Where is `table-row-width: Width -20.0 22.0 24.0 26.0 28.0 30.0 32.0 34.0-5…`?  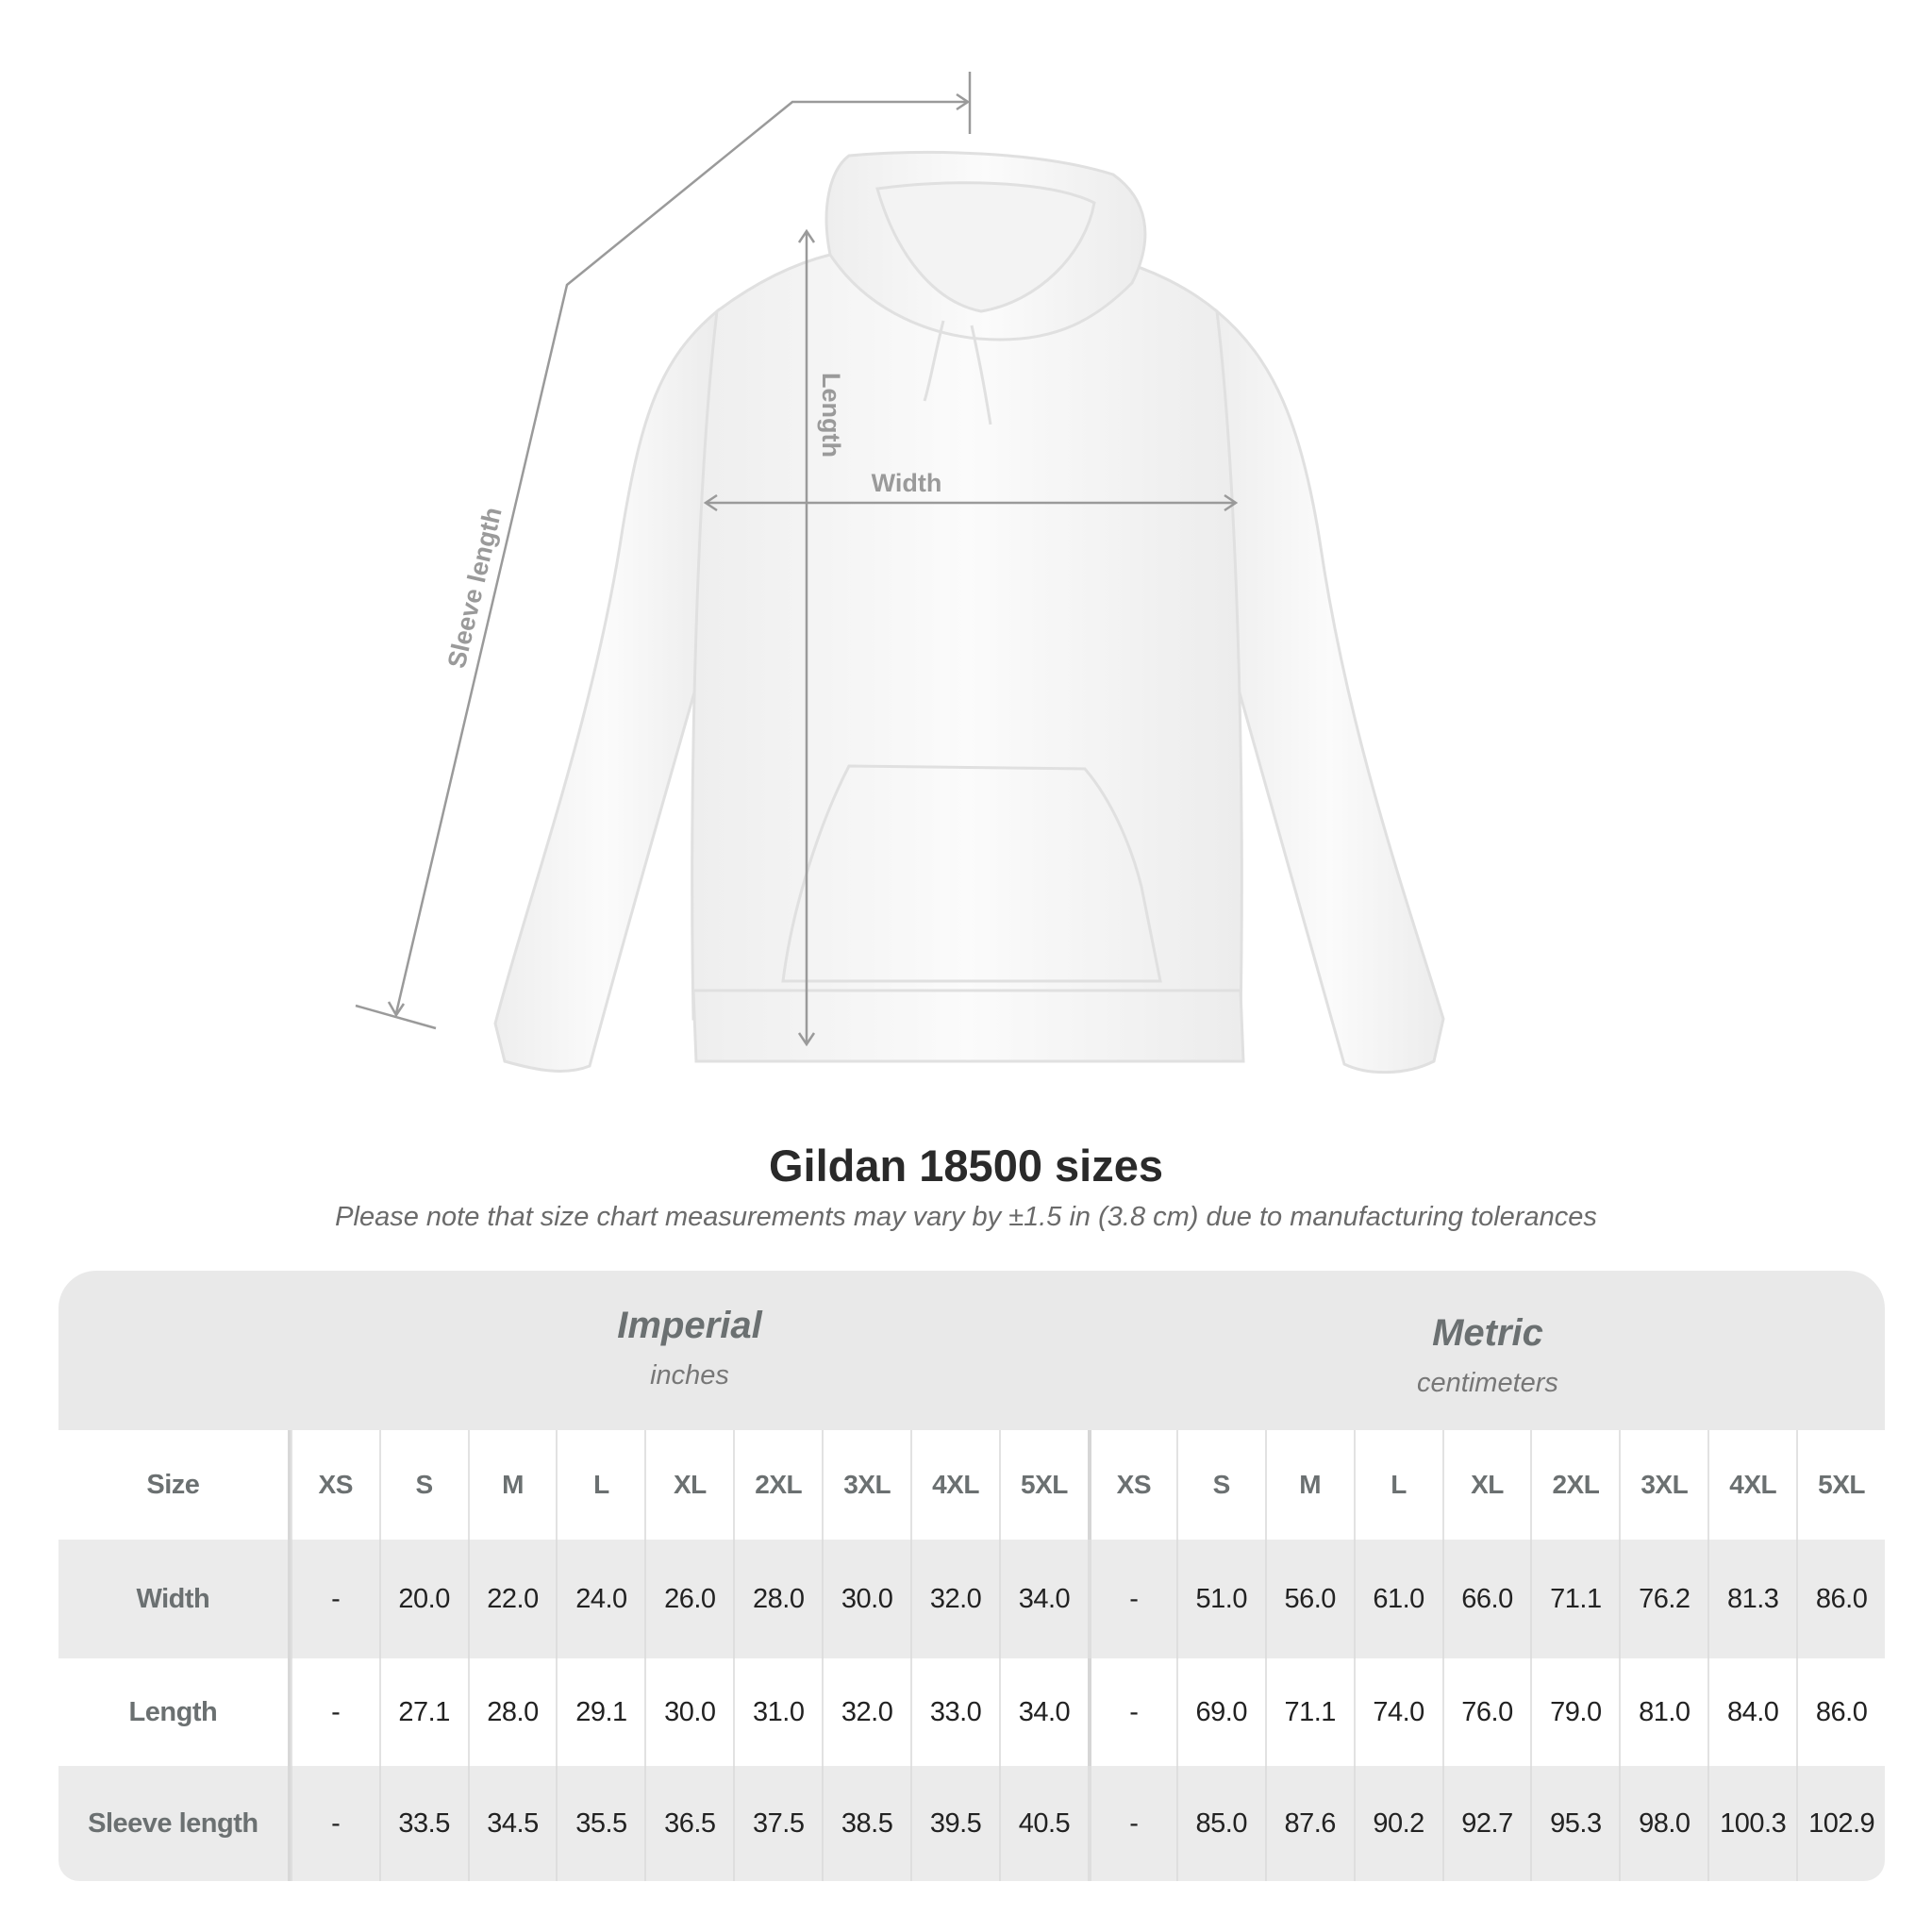
table-row-width: Width -20.0 22.0 24.0 26.0 28.0 30.0 32.0 34.0-5… is located at coordinates (971, 1599).